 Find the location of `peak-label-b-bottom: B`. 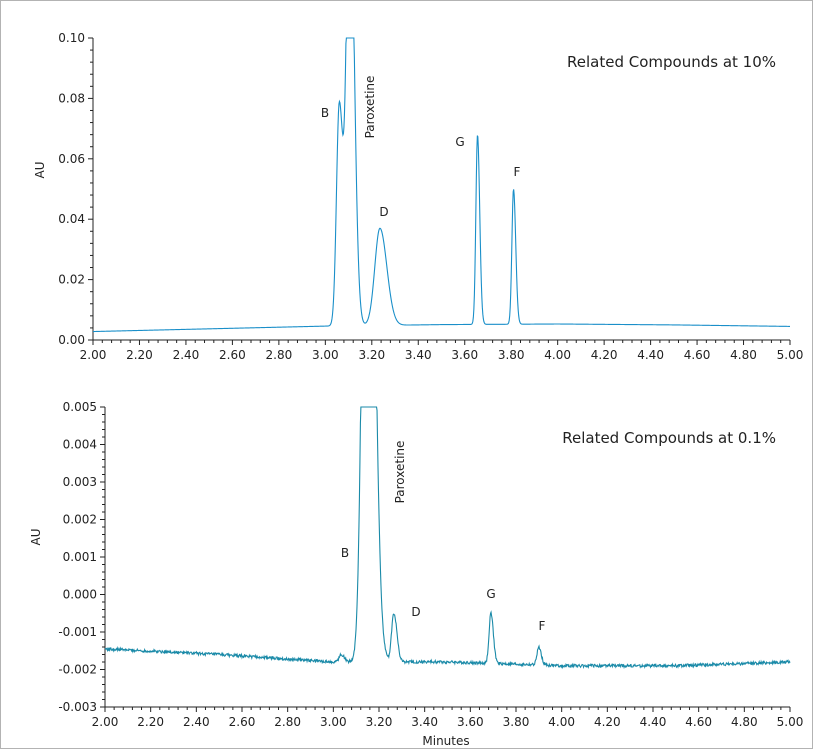

peak-label-b-bottom: B is located at coordinates (345, 553).